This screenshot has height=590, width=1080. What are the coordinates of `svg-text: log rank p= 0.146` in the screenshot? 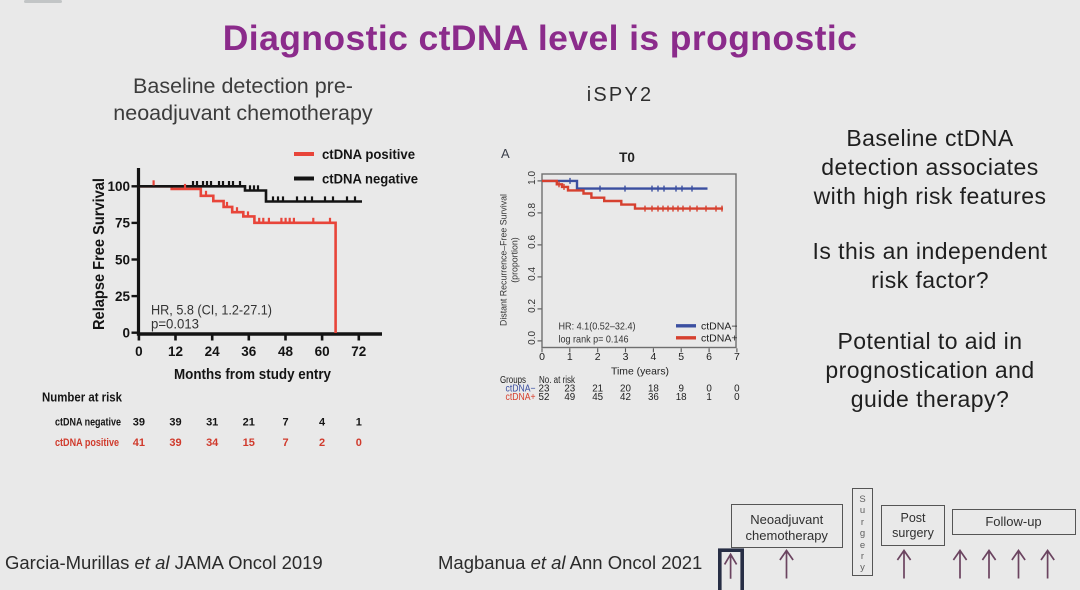 It's located at (594, 340).